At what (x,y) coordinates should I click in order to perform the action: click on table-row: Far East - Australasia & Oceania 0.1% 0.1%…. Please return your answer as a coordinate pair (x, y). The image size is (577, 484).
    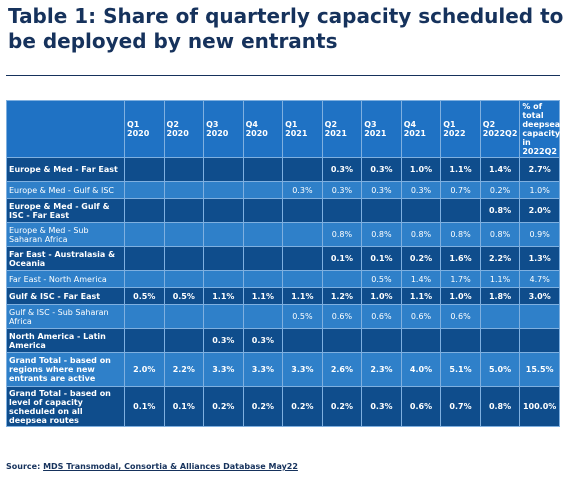
    Looking at the image, I should click on (283, 258).